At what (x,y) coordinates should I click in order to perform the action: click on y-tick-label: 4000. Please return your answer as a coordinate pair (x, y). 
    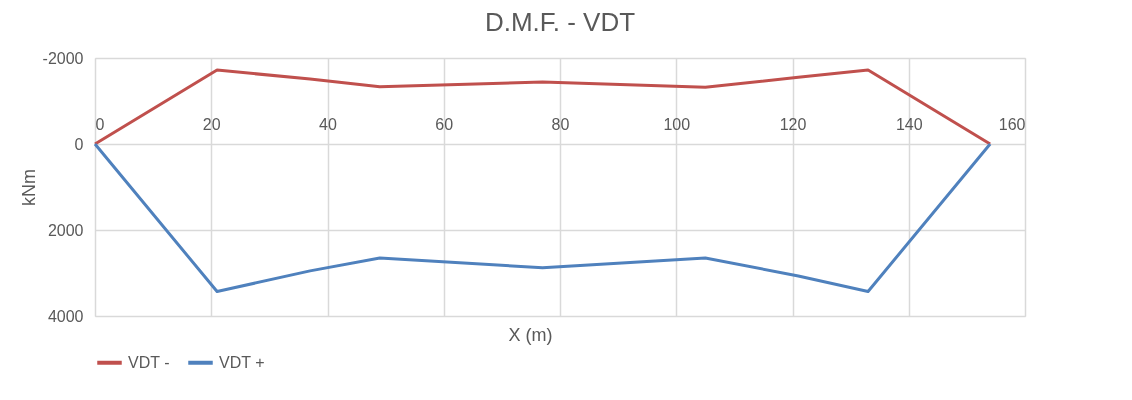
    Looking at the image, I should click on (65, 316).